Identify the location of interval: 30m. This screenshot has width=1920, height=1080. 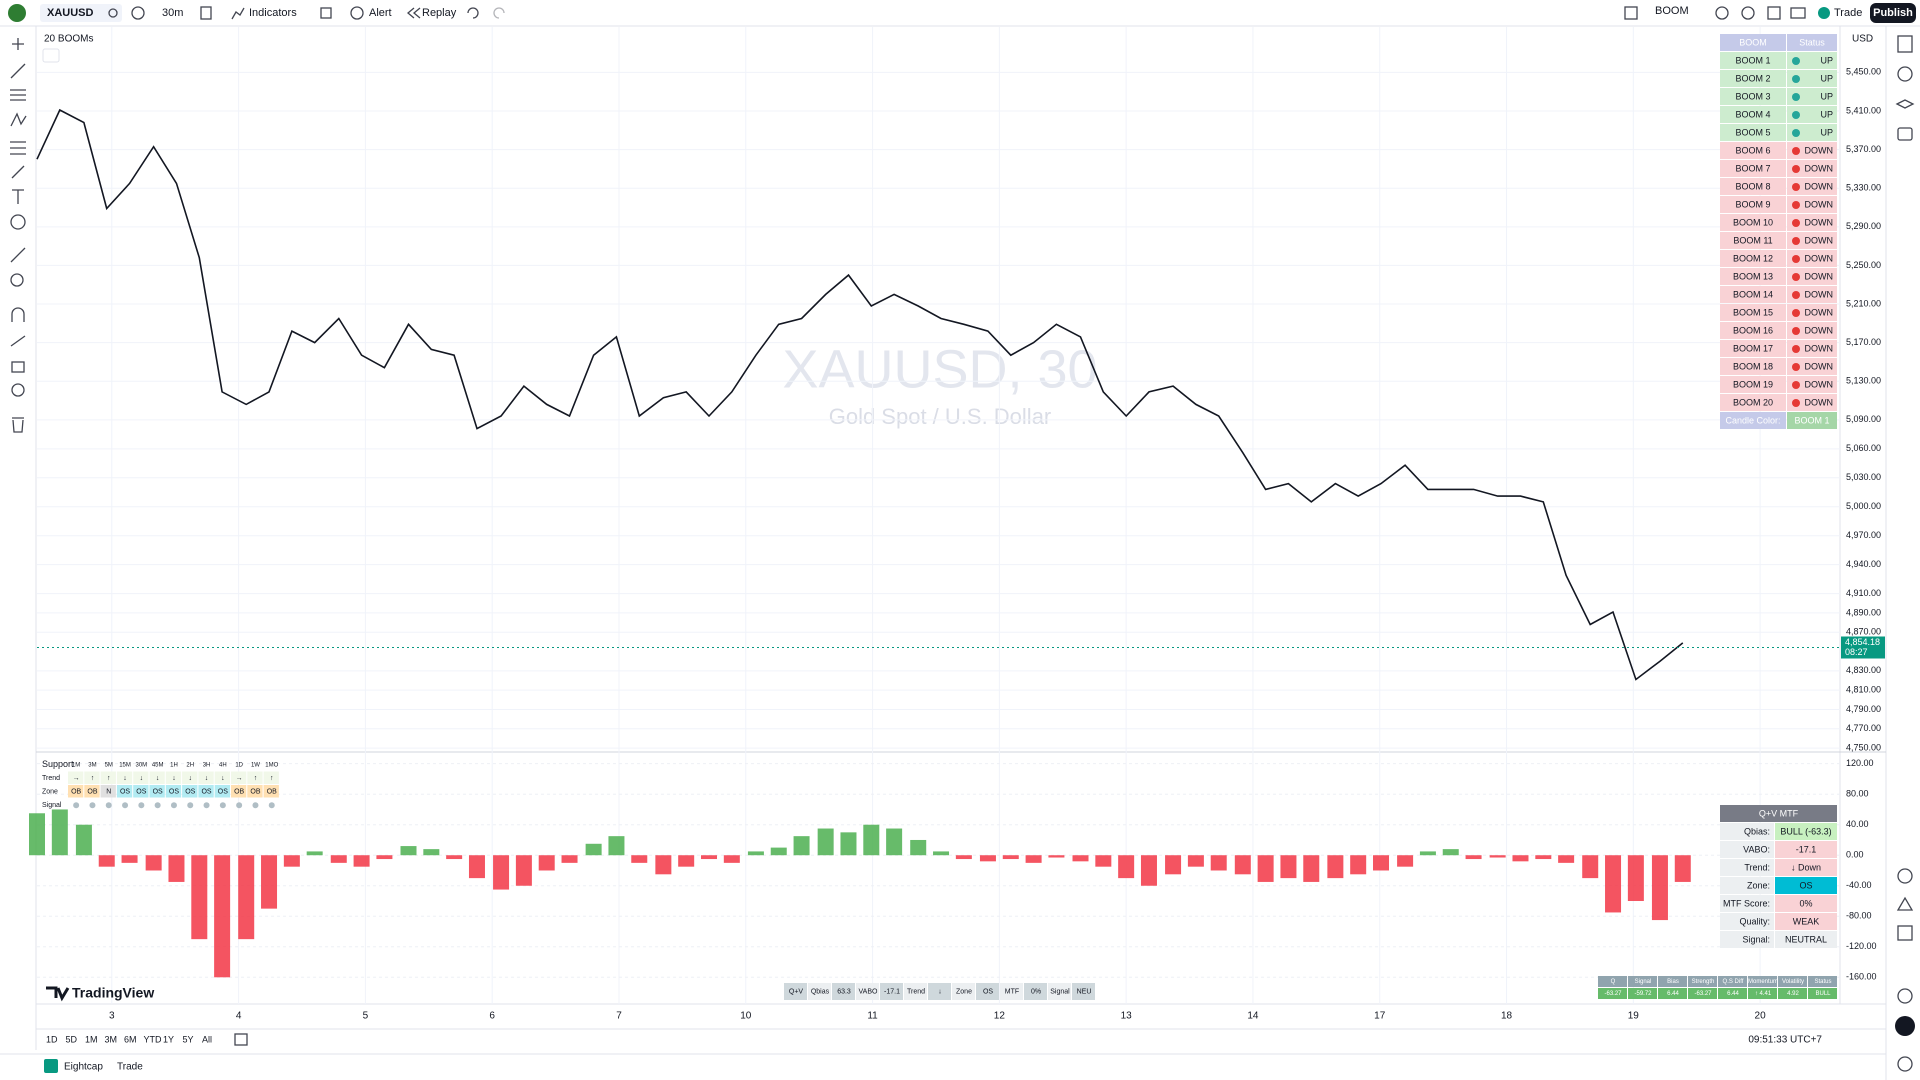
(172, 13).